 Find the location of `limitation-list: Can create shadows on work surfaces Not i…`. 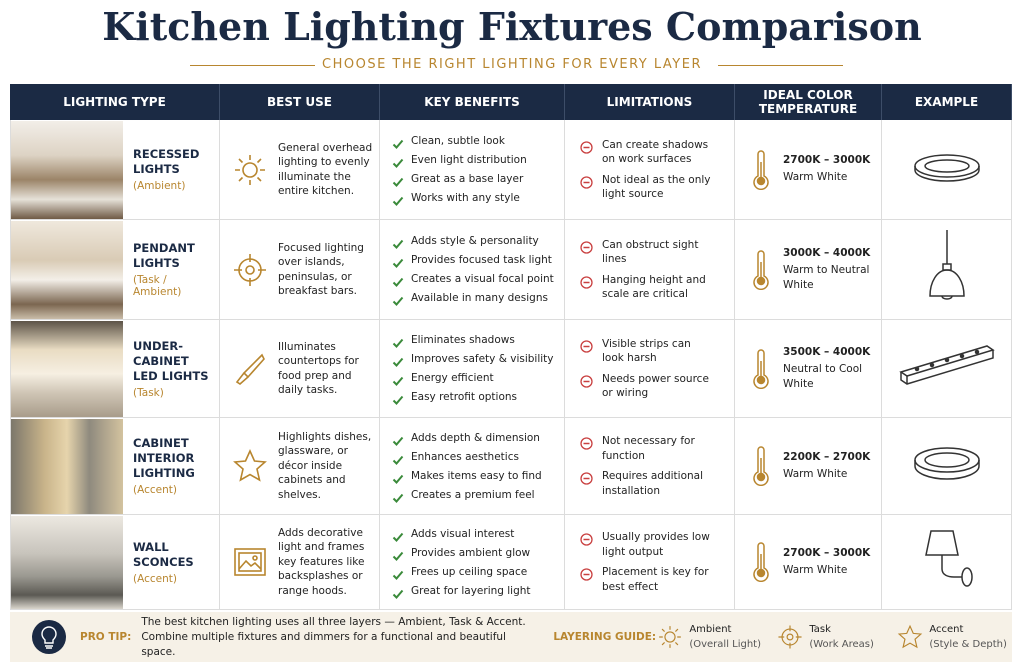

limitation-list: Can create shadows on work surfaces Not i… is located at coordinates (639, 170).